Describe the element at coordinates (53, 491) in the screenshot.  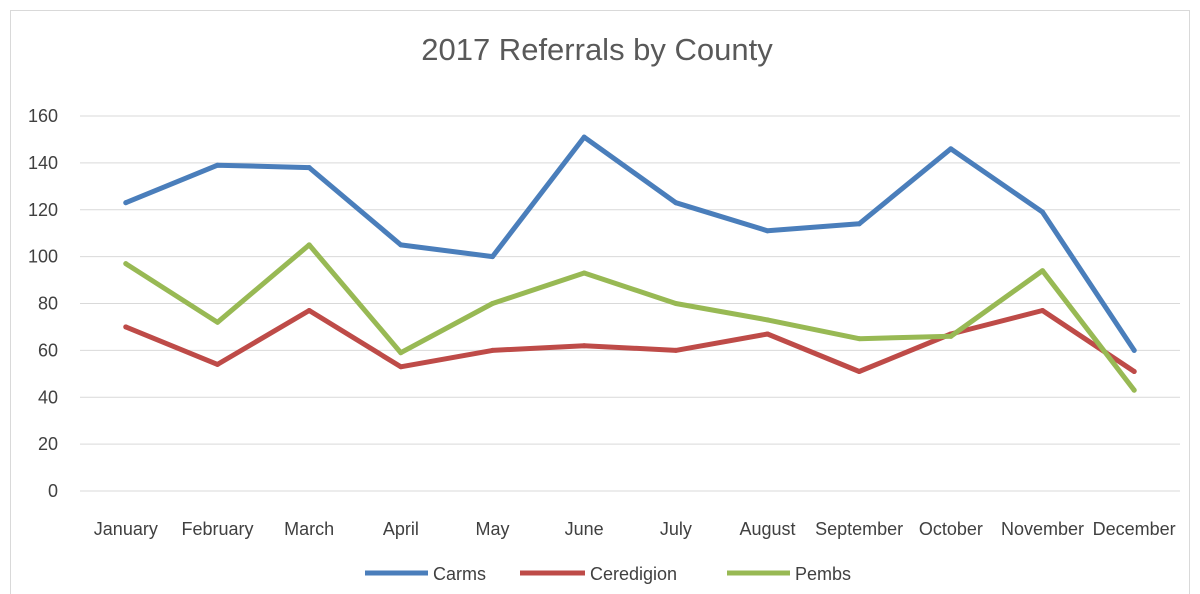
I see `y-tick-label: 0` at that location.